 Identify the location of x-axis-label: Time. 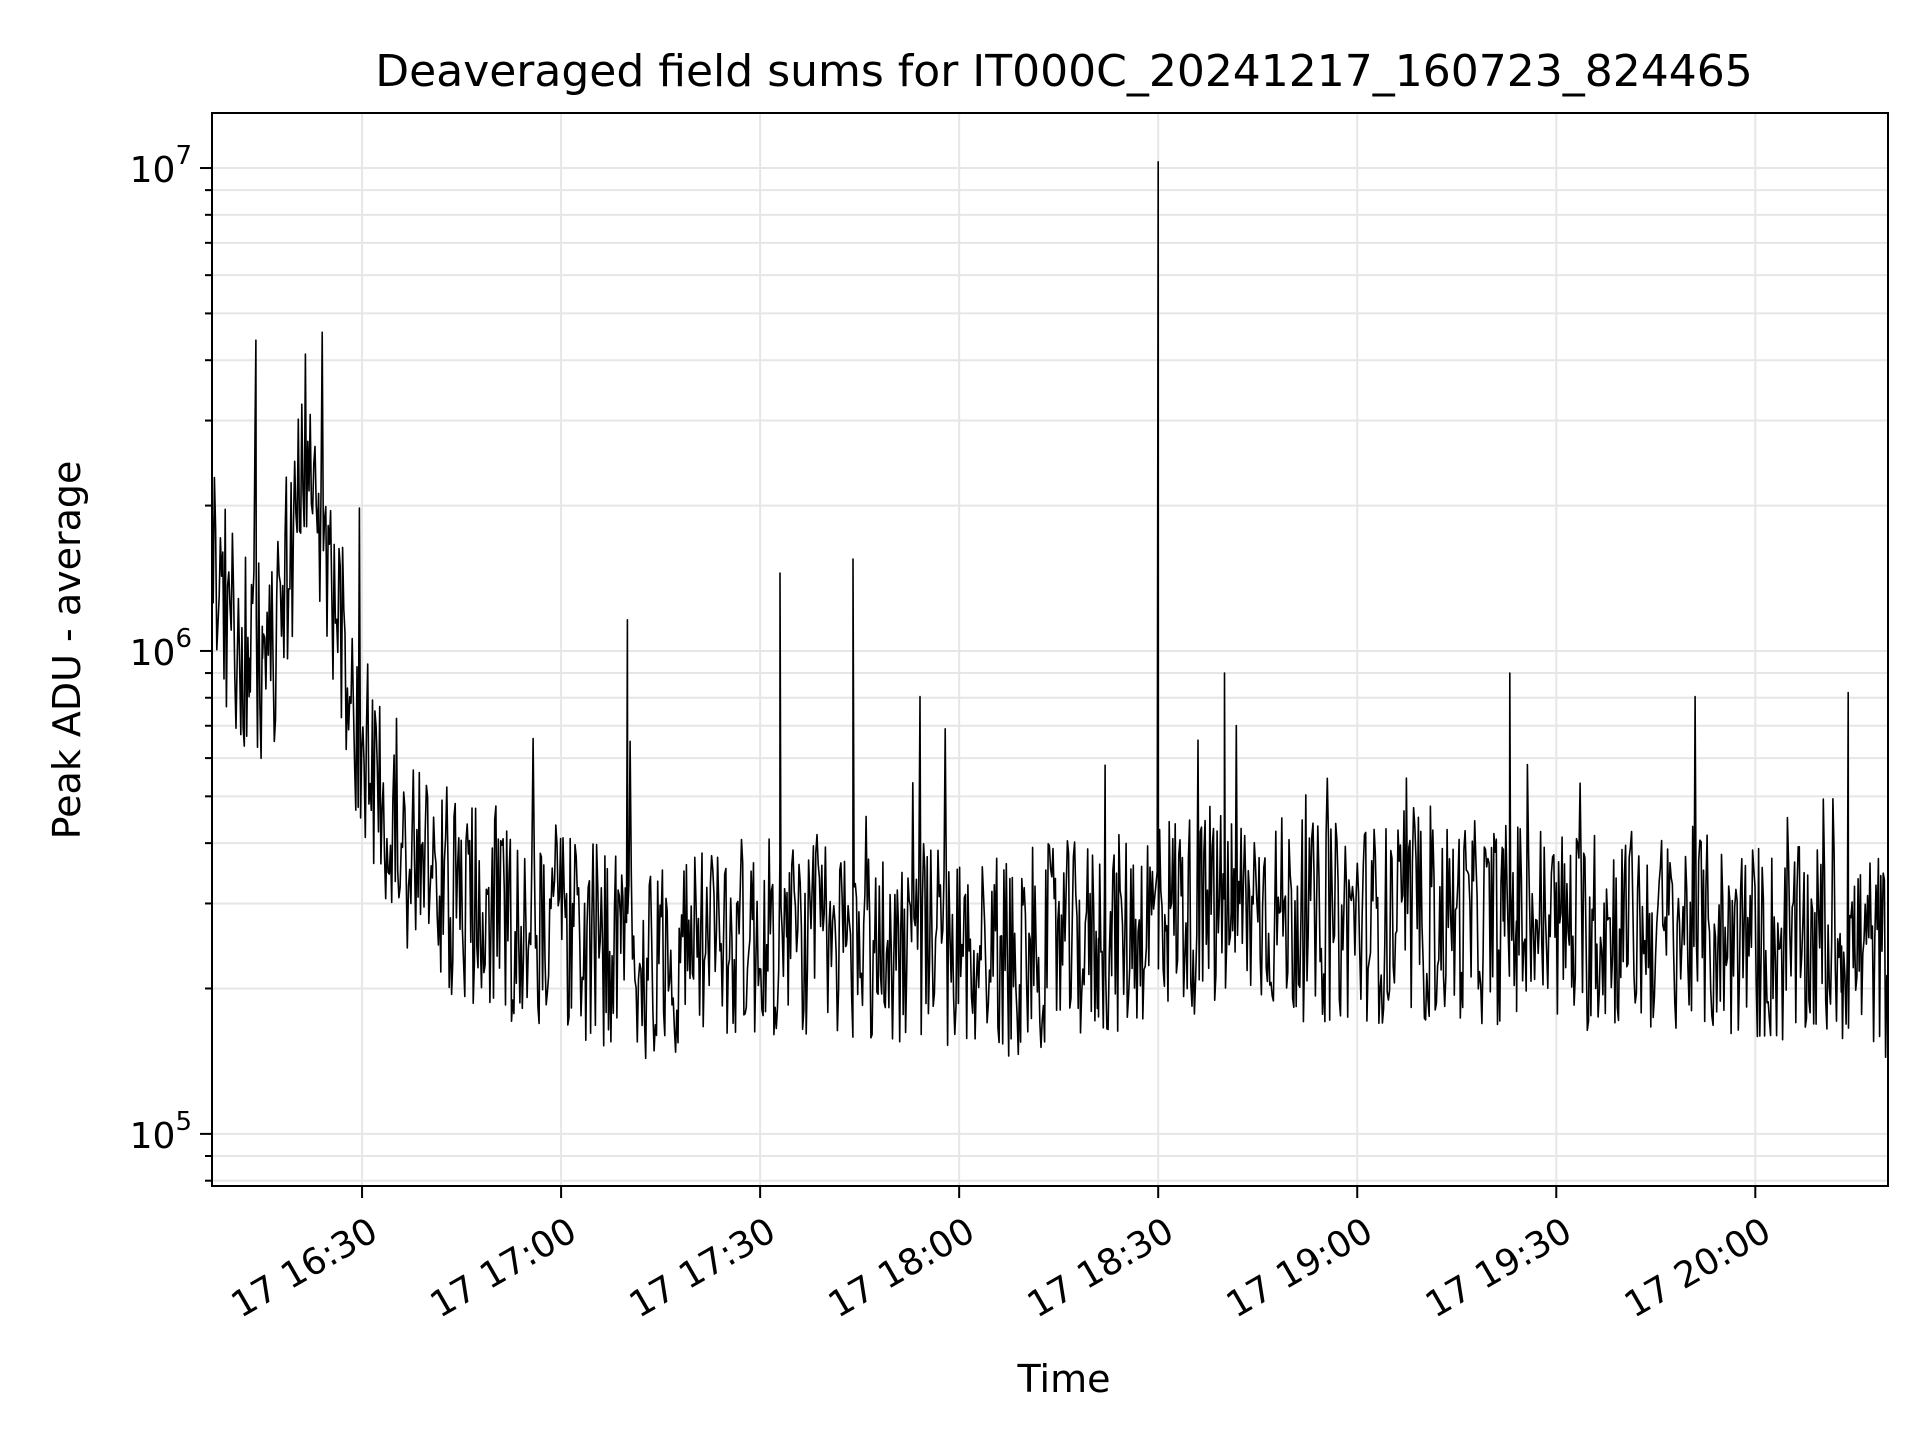
(1064, 1379).